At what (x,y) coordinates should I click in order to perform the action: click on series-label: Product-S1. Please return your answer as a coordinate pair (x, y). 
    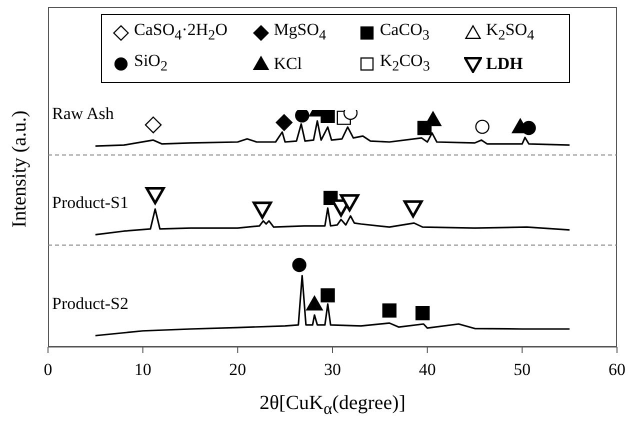
    Looking at the image, I should click on (90, 202).